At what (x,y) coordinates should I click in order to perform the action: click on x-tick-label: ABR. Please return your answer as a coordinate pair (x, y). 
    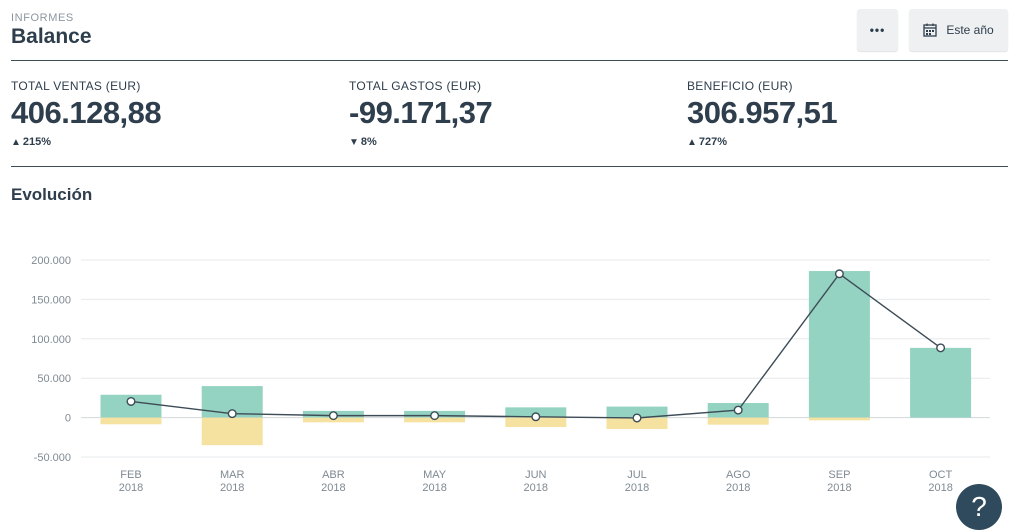
    Looking at the image, I should click on (333, 475).